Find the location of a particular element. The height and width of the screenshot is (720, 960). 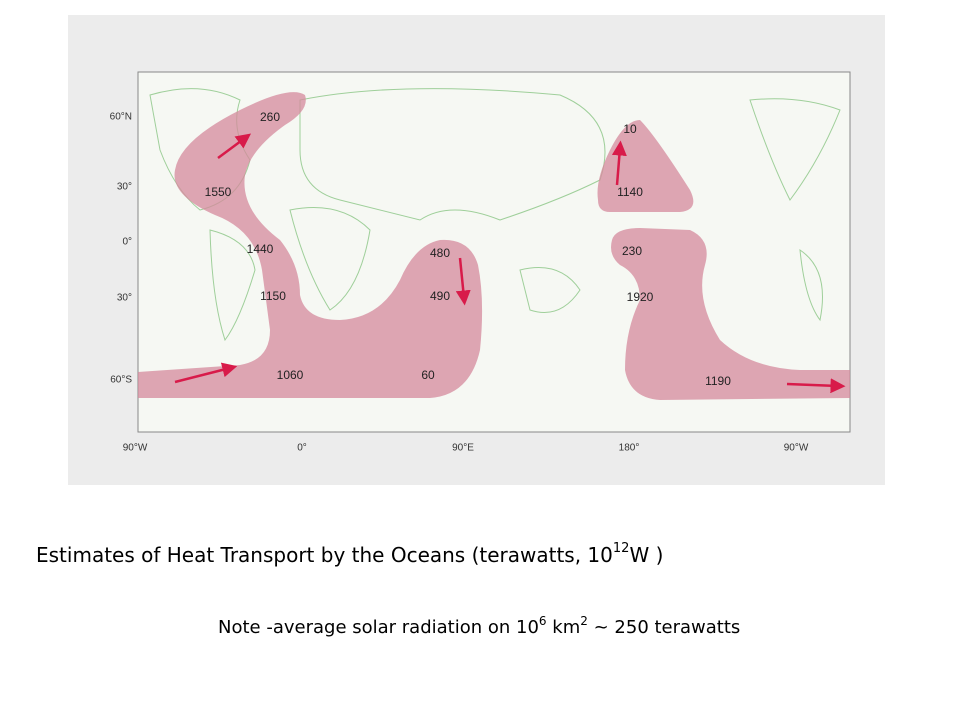

transport-value: 1550 is located at coordinates (218, 192).